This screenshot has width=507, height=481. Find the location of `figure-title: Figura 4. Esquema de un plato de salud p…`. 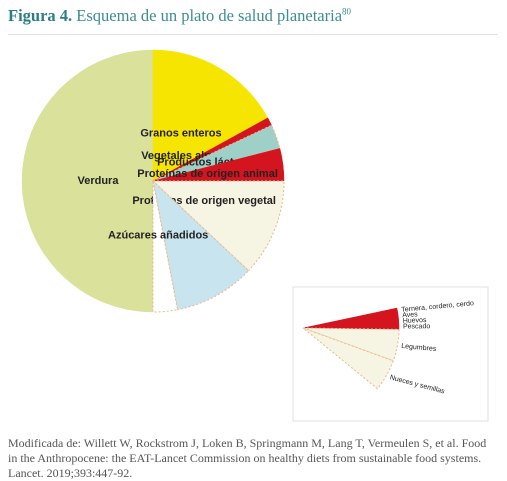

figure-title: Figura 4. Esquema de un plato de salud p… is located at coordinates (179, 16).